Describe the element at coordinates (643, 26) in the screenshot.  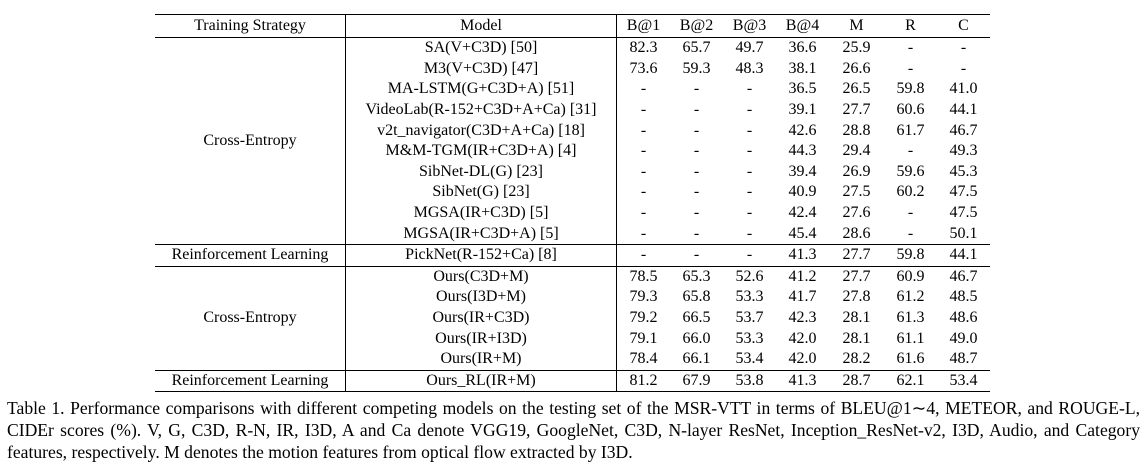
I see `column-header: B@1` at that location.